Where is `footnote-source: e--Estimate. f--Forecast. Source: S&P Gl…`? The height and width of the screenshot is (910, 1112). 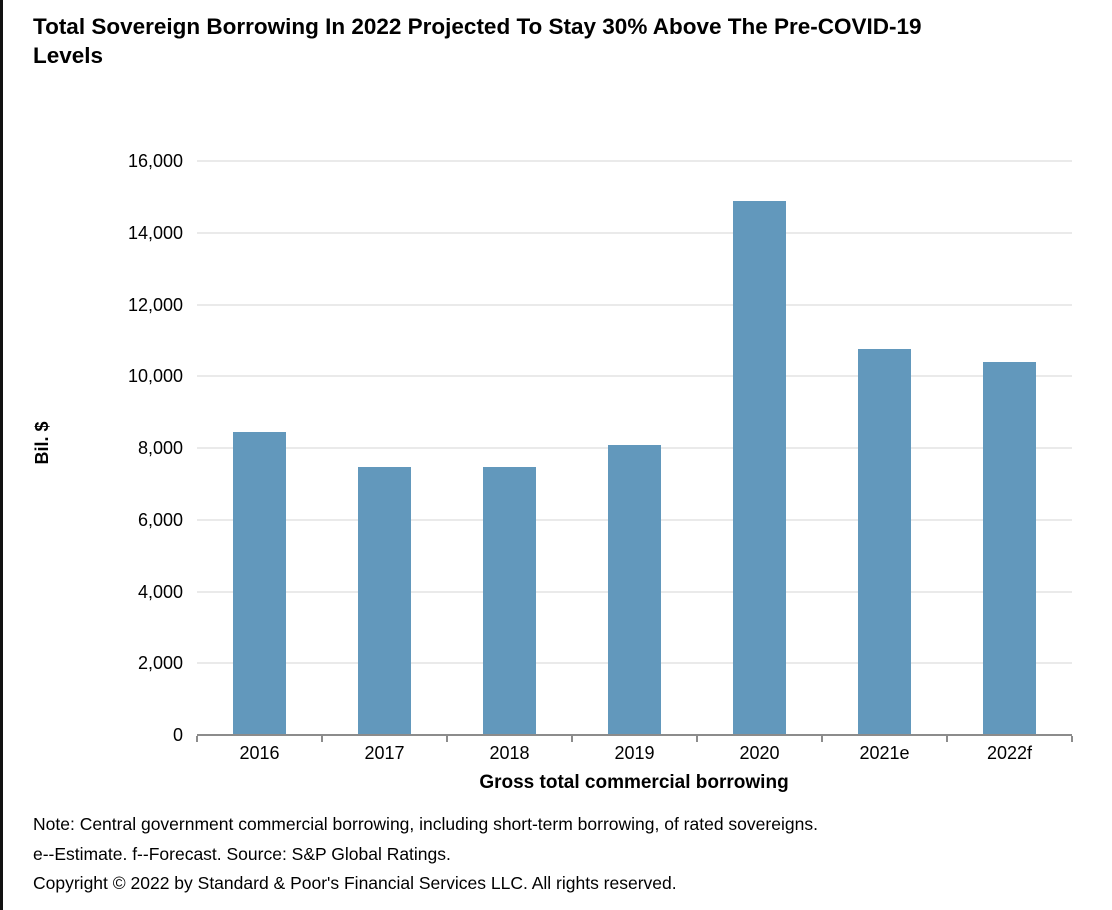
footnote-source: e--Estimate. f--Forecast. Source: S&P Gl… is located at coordinates (242, 853).